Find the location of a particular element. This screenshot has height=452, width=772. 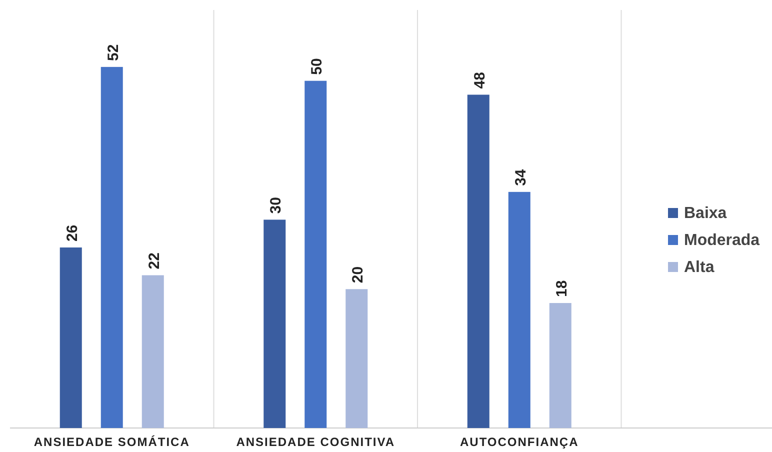

x-tick-label: AUTOCONFIANÇA is located at coordinates (519, 442).